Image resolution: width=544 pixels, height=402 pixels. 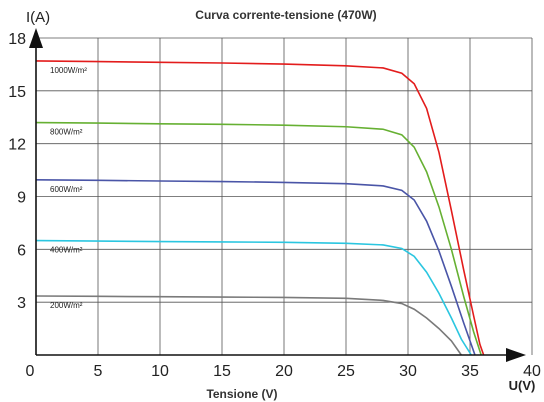 I want to click on y-tick-label: 12, so click(x=17, y=145).